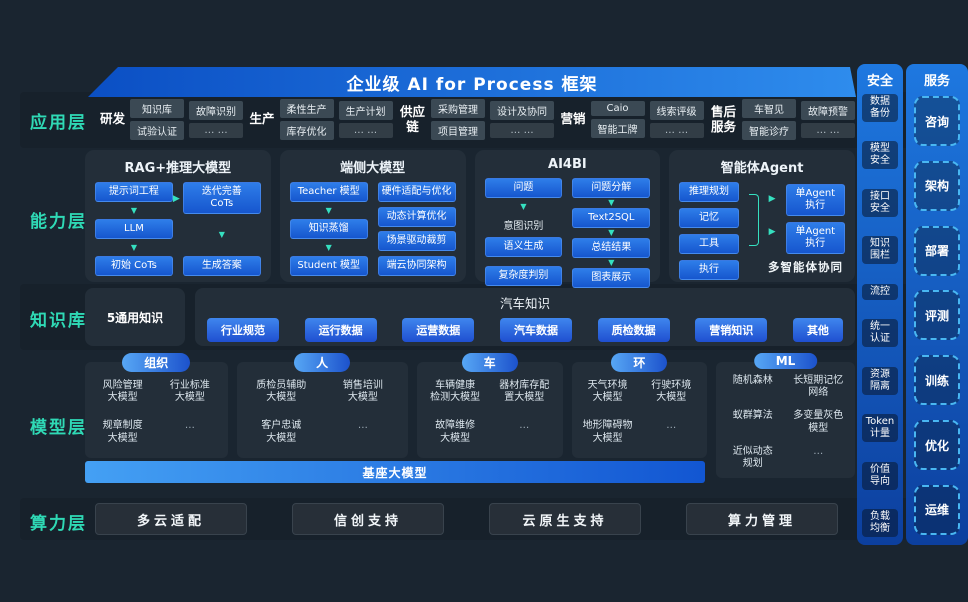 The image size is (968, 602). I want to click on app-tag: 生产计划, so click(365, 110).